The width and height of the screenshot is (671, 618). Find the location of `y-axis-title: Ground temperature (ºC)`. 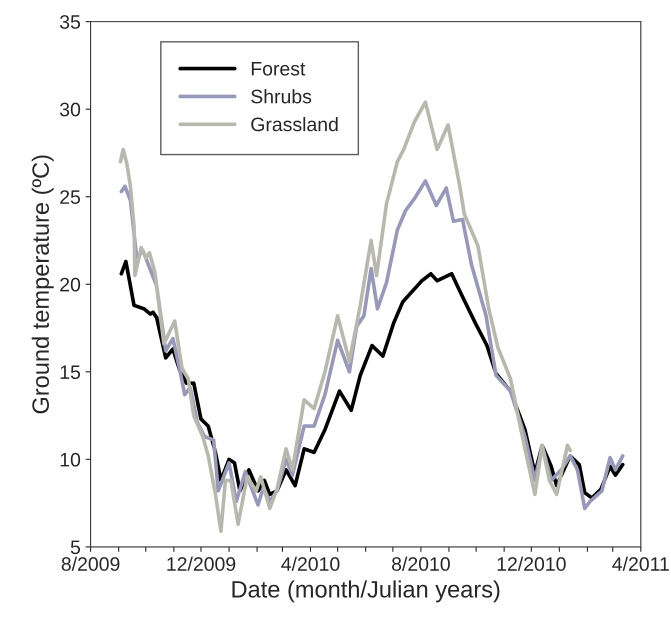

y-axis-title: Ground temperature (ºC) is located at coordinates (43, 284).